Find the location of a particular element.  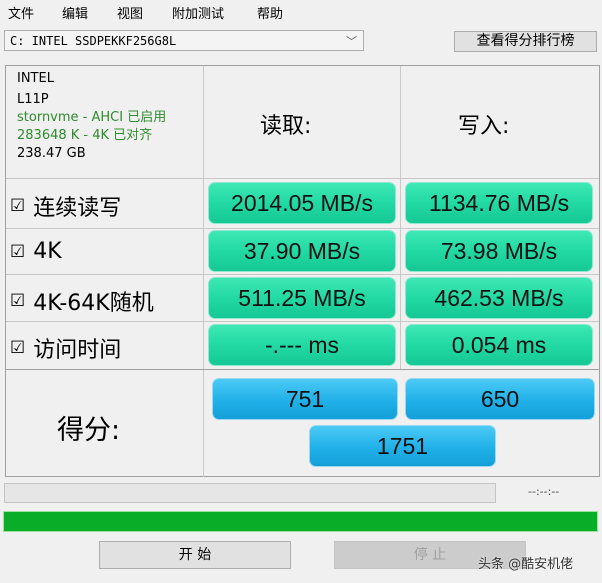

ranking-button: 查看得分排行榜 is located at coordinates (525, 41).